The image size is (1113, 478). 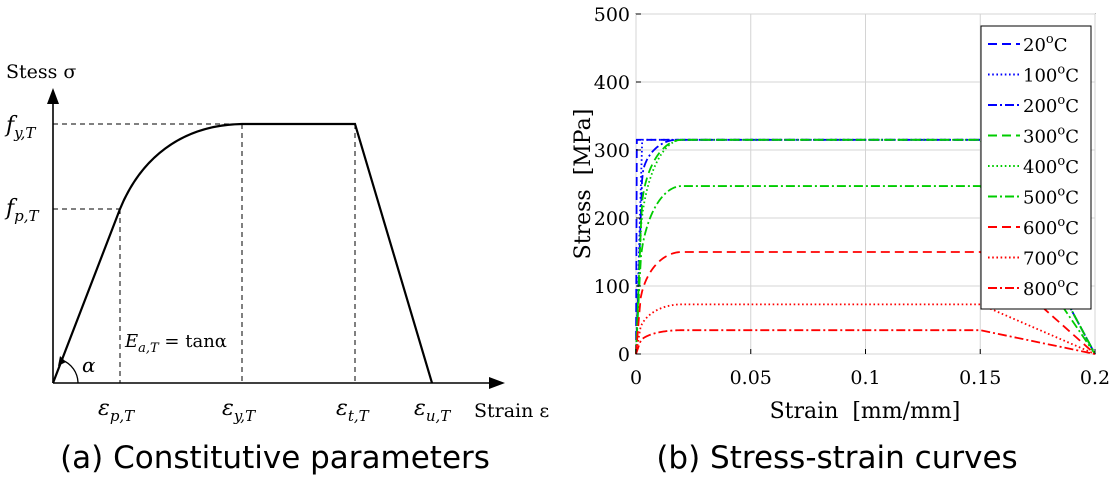 What do you see at coordinates (751, 378) in the screenshot?
I see `x-tick-label: 0.05` at bounding box center [751, 378].